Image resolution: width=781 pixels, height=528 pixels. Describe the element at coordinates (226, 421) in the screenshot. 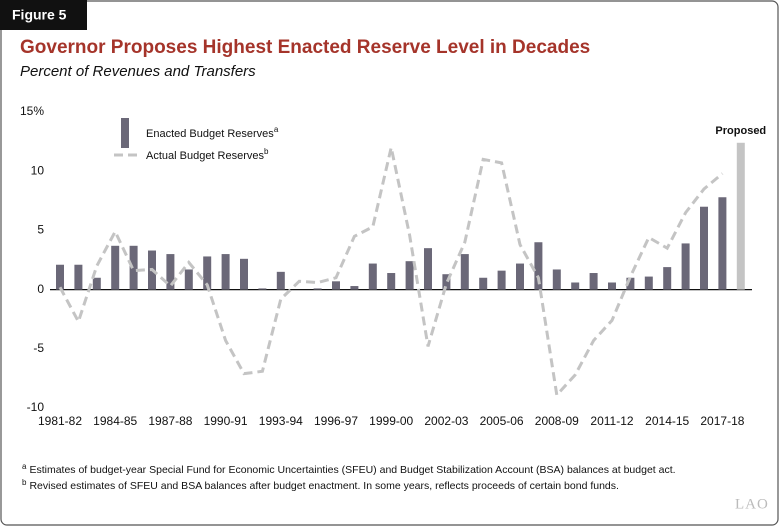

I see `x-tick-label: 1990-91` at that location.